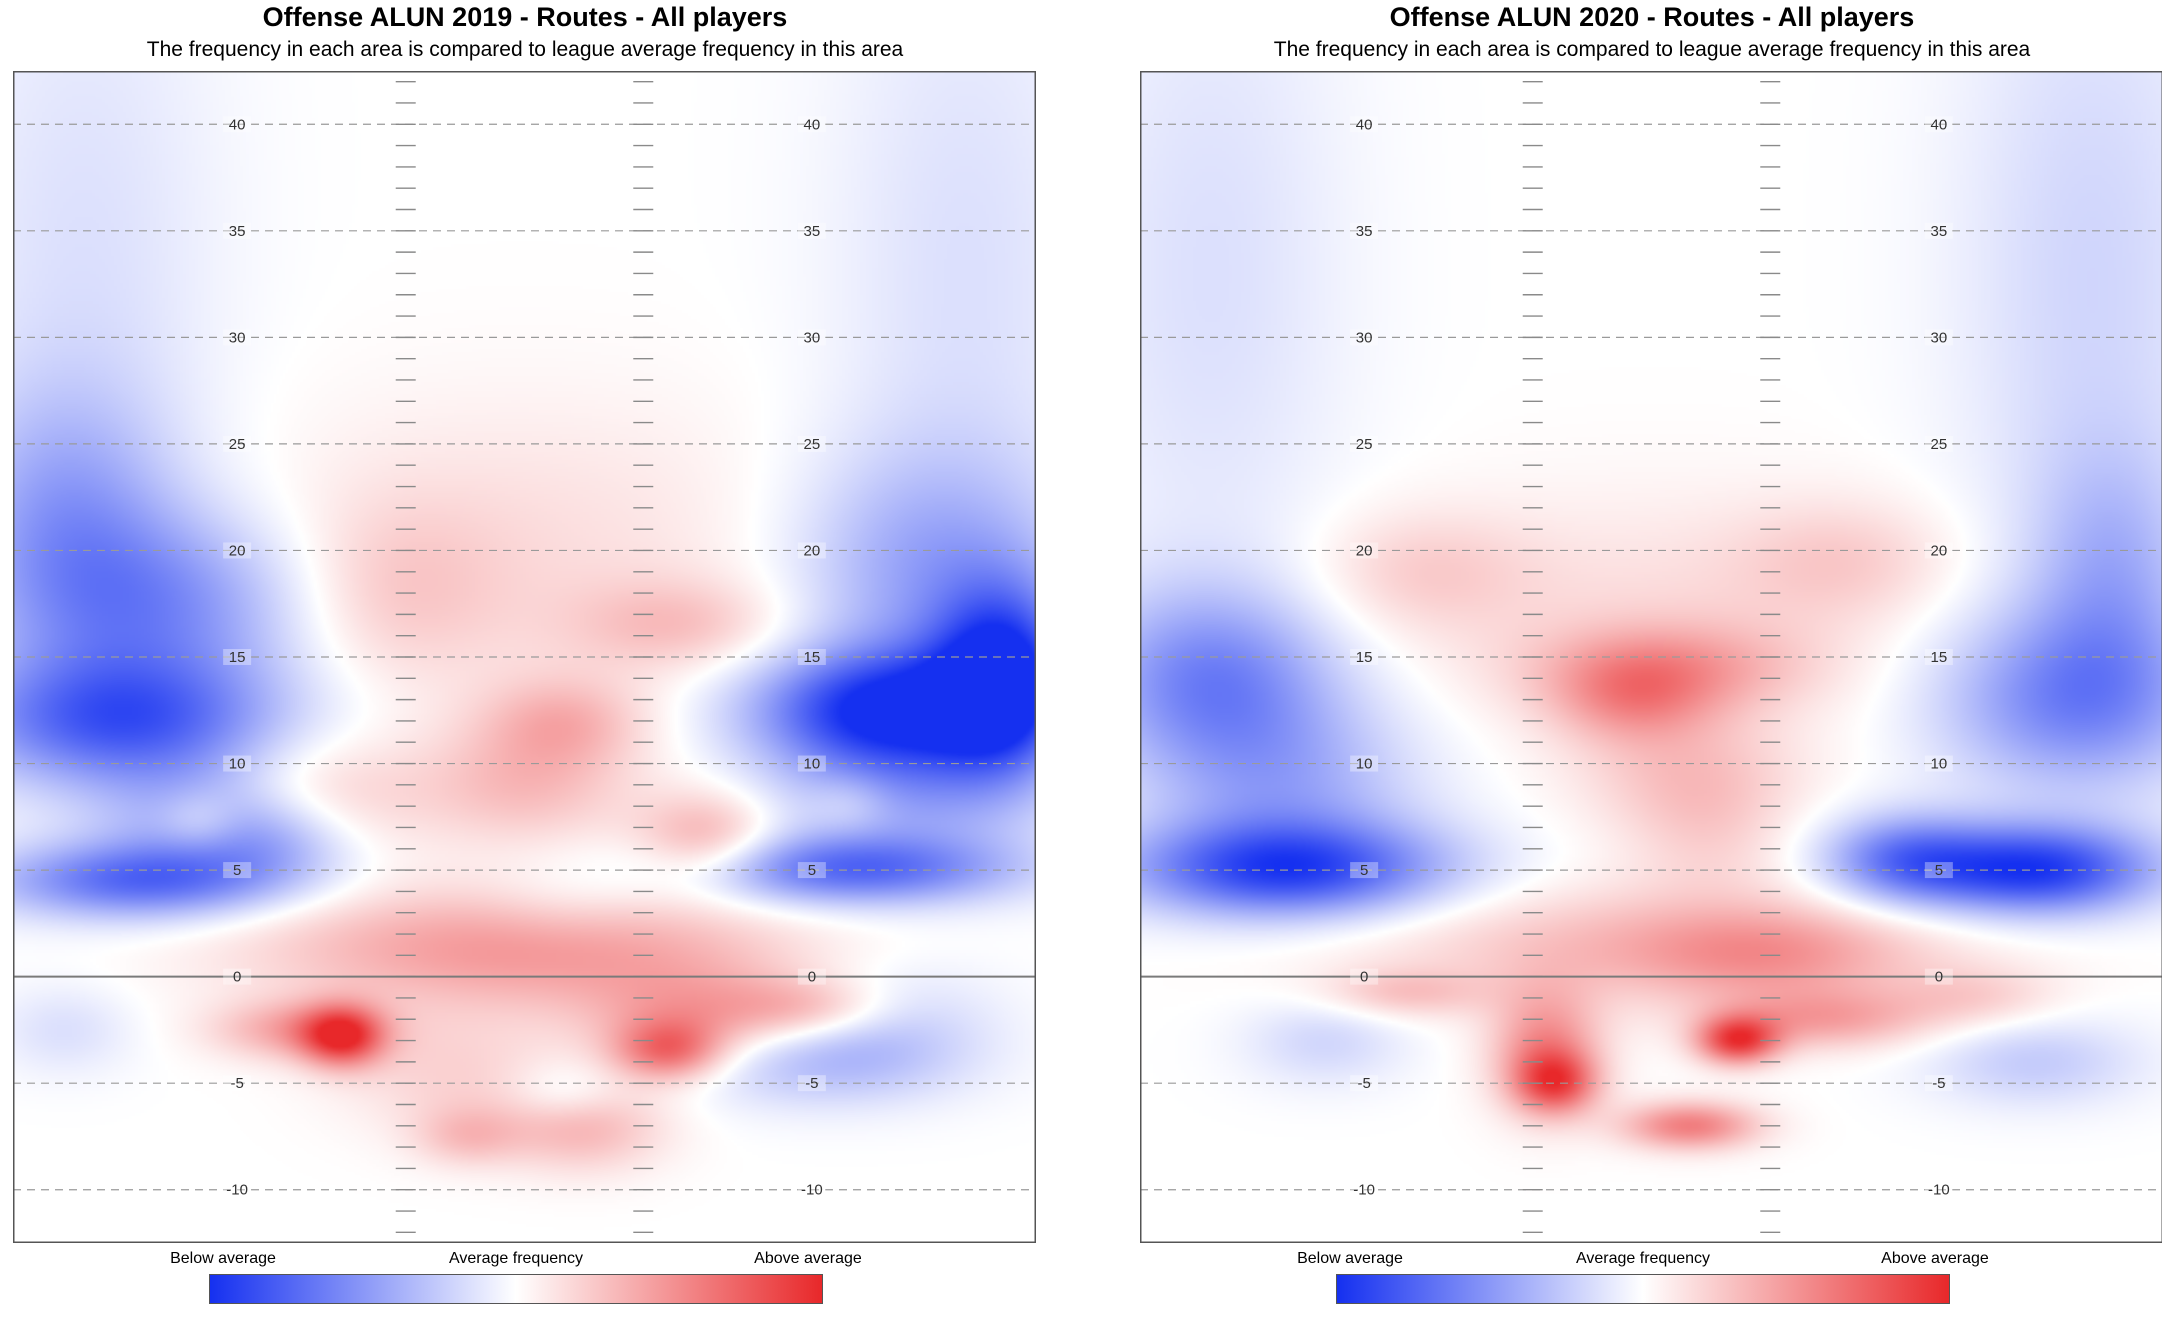 The width and height of the screenshot is (2162, 1326). Describe the element at coordinates (516, 1258) in the screenshot. I see `legend-label-average: Average frequency` at that location.